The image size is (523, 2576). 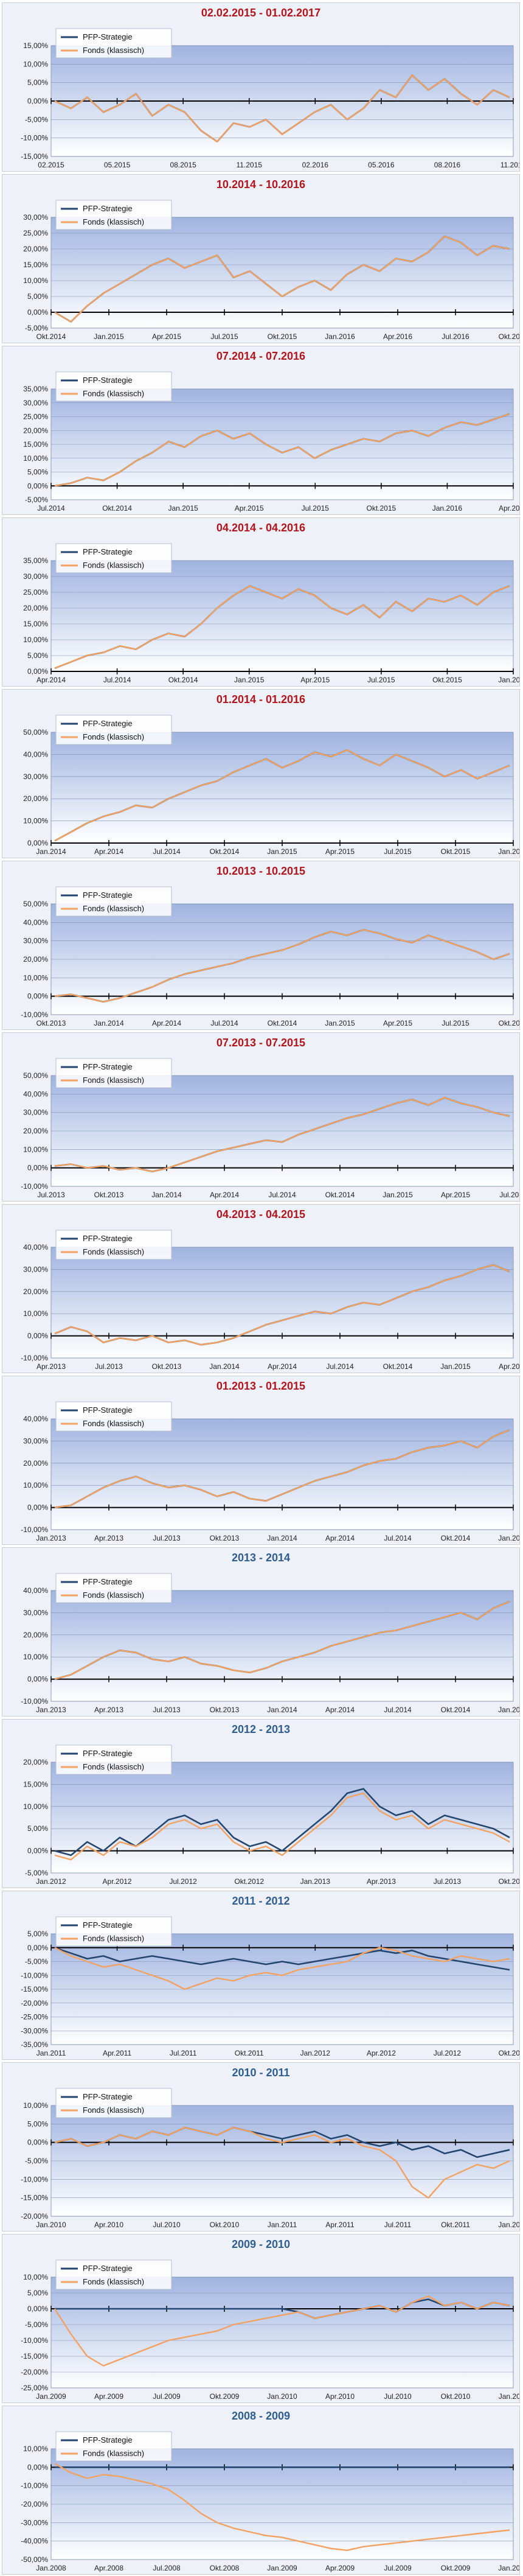 What do you see at coordinates (282, 1822) in the screenshot?
I see `strategy-series-line` at bounding box center [282, 1822].